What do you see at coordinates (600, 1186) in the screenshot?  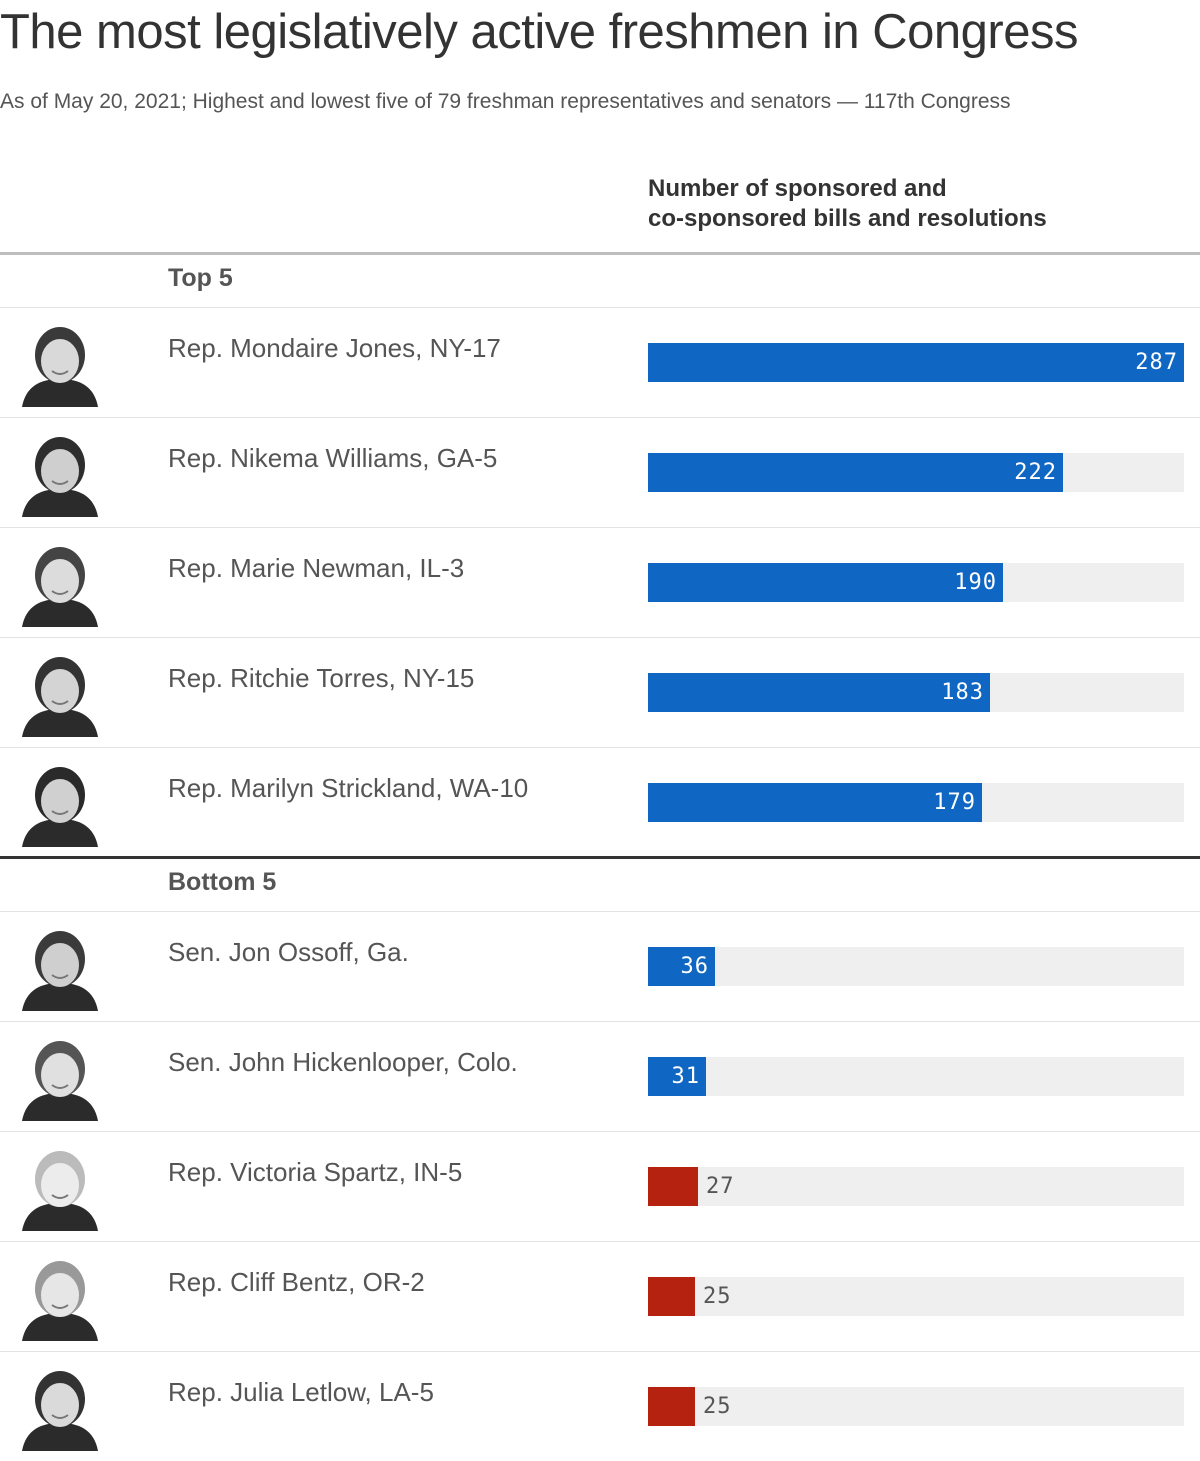 I see `chart-row: Rep. Victoria Spartz, IN-5 27` at bounding box center [600, 1186].